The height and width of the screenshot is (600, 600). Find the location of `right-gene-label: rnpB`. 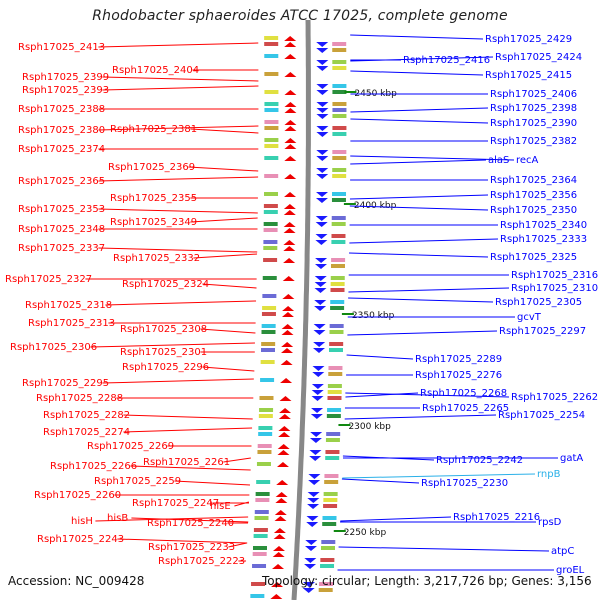

right-gene-label: rnpB is located at coordinates (549, 474).